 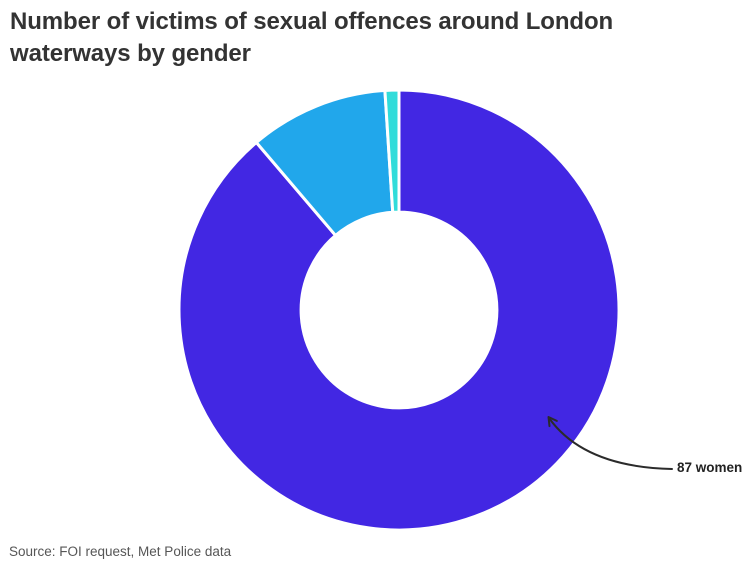 I want to click on annotation-arrow-curve, so click(x=610, y=443).